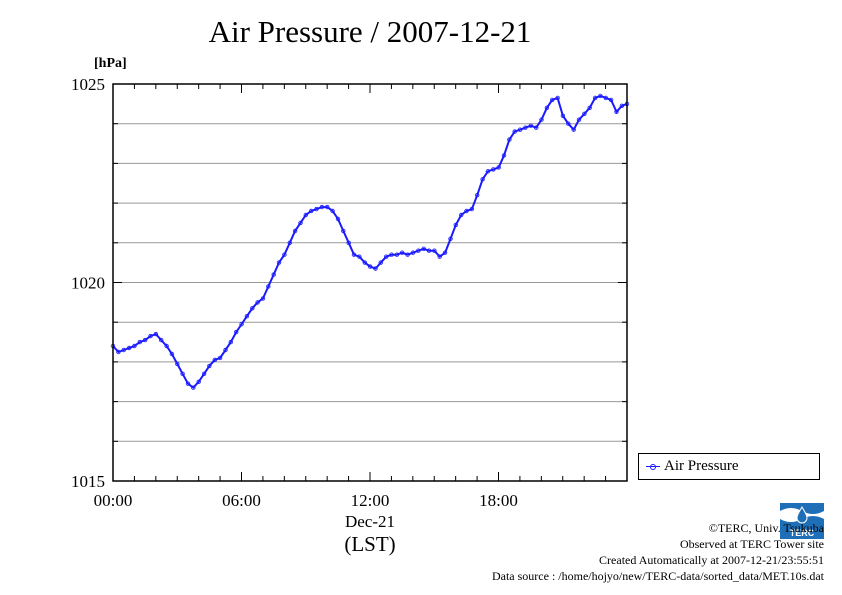 The image size is (842, 595). I want to click on chart-title: Air Pressure / 2007-12-21, so click(370, 31).